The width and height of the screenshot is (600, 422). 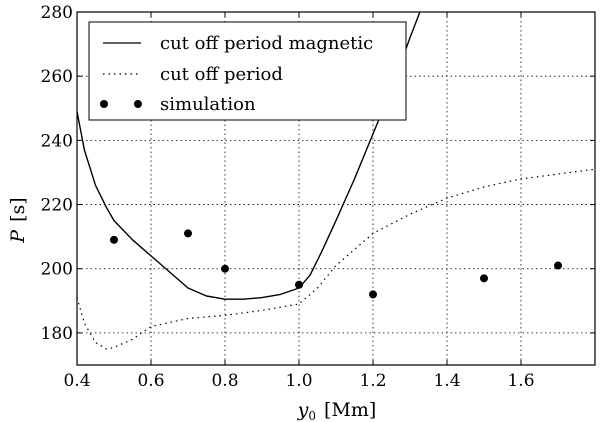 I want to click on x-tick-label: 1.4, so click(x=446, y=381).